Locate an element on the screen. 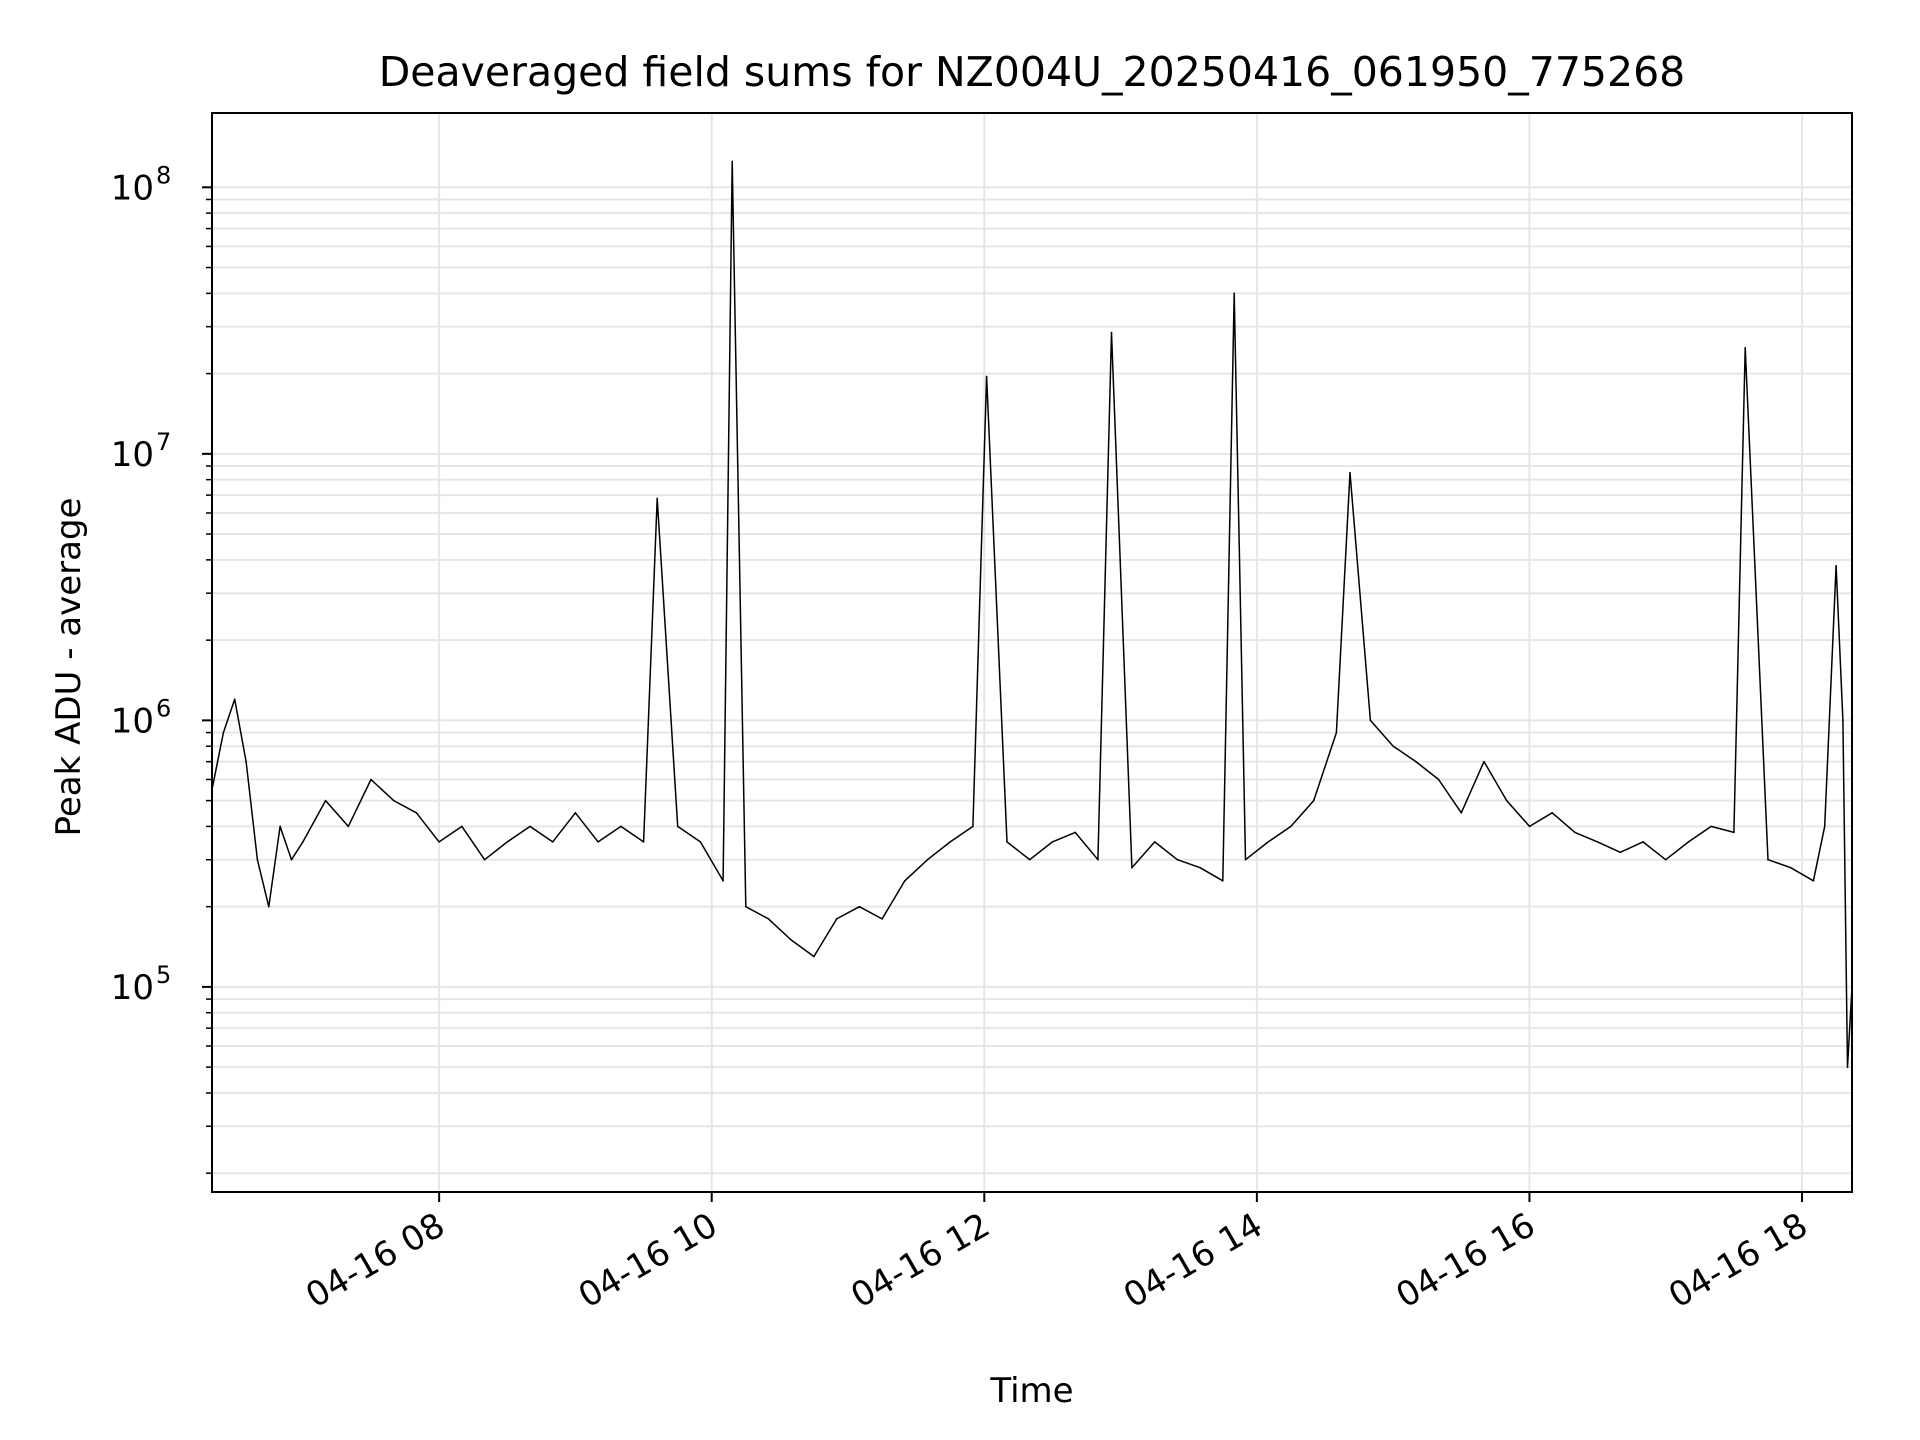  y-tick-label-exponent: 7 is located at coordinates (163, 442).